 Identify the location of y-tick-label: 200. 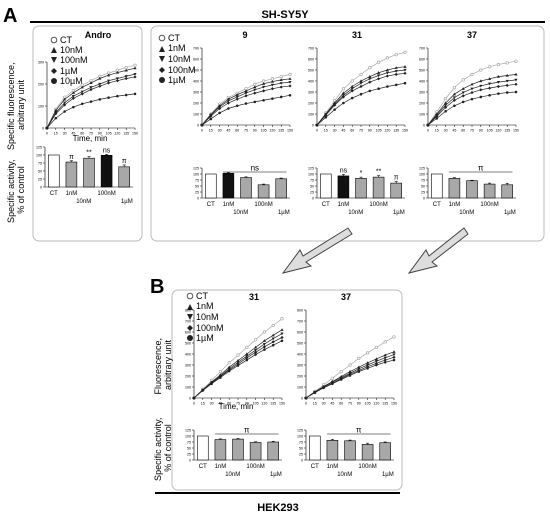
(188, 377).